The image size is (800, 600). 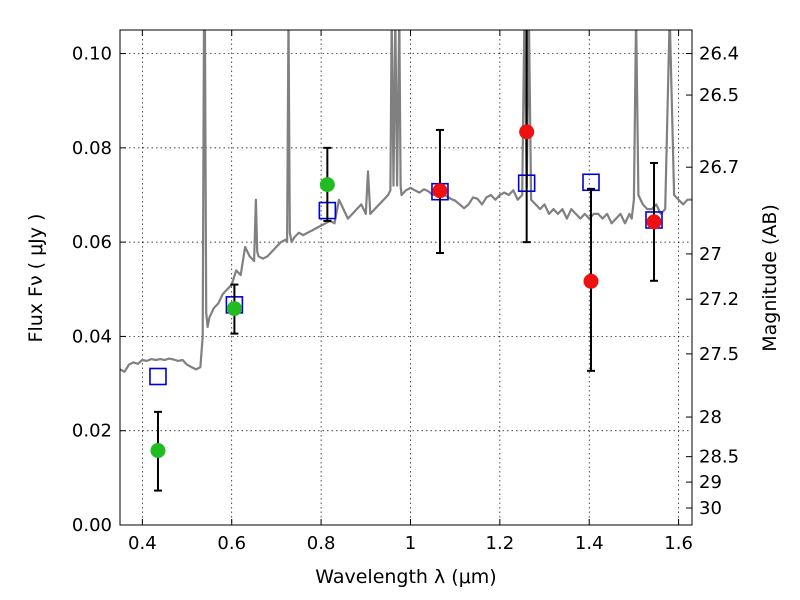 What do you see at coordinates (719, 299) in the screenshot?
I see `magnitude-tick-label: 27.2` at bounding box center [719, 299].